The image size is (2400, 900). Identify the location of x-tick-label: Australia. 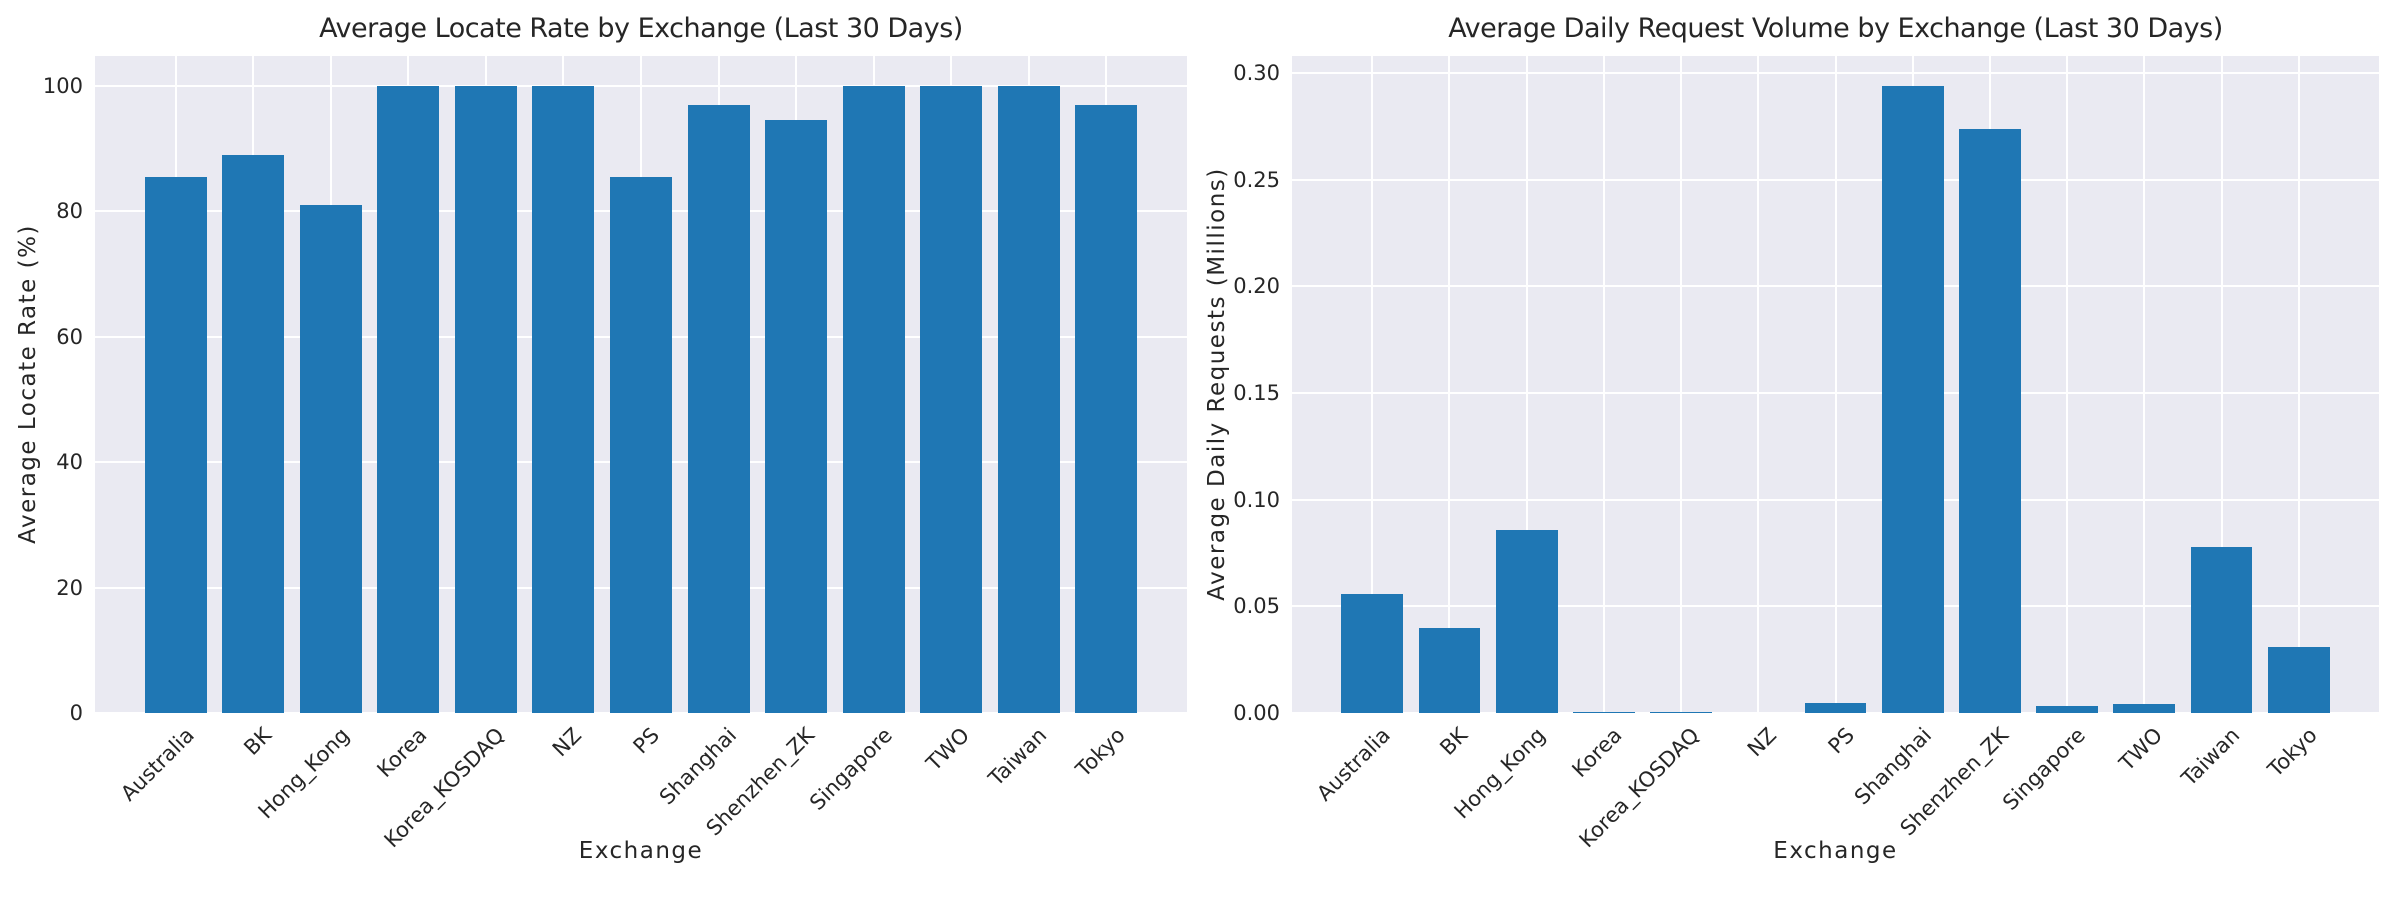
(1354, 764).